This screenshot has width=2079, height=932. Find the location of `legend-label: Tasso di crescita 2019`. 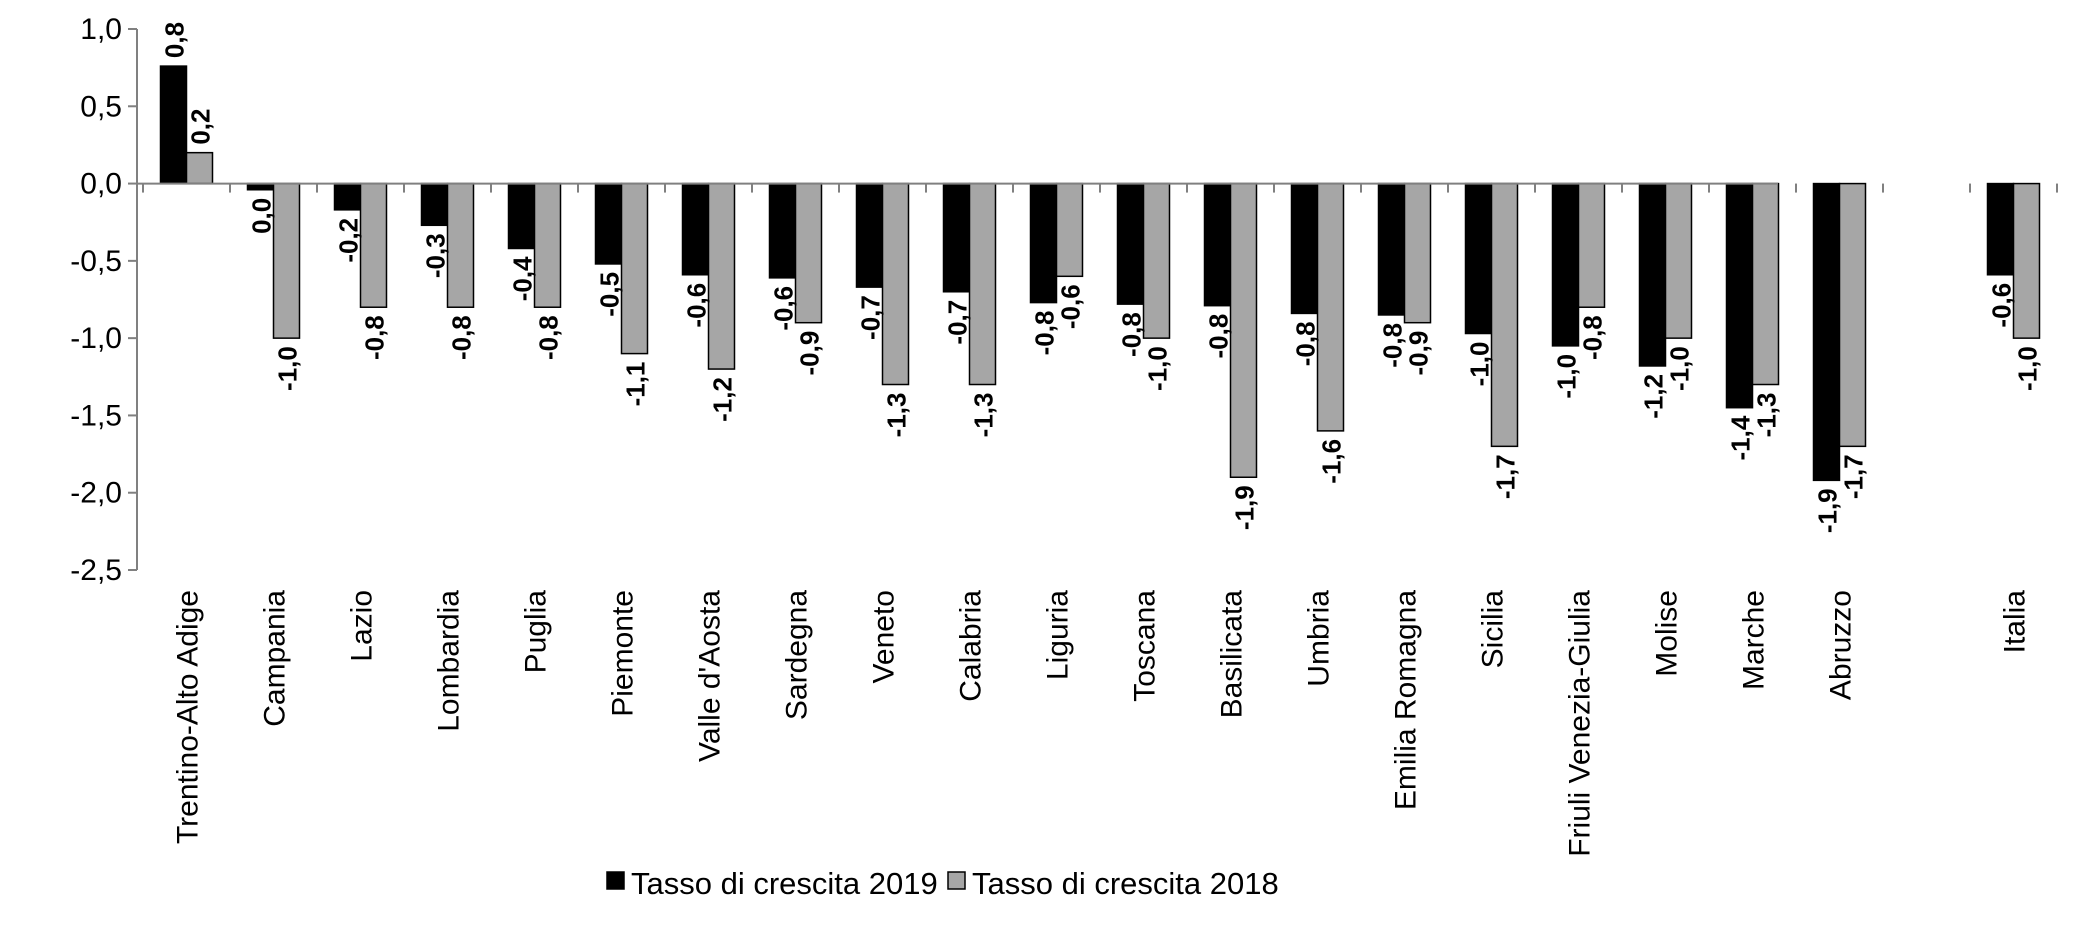

legend-label: Tasso di crescita 2019 is located at coordinates (784, 883).